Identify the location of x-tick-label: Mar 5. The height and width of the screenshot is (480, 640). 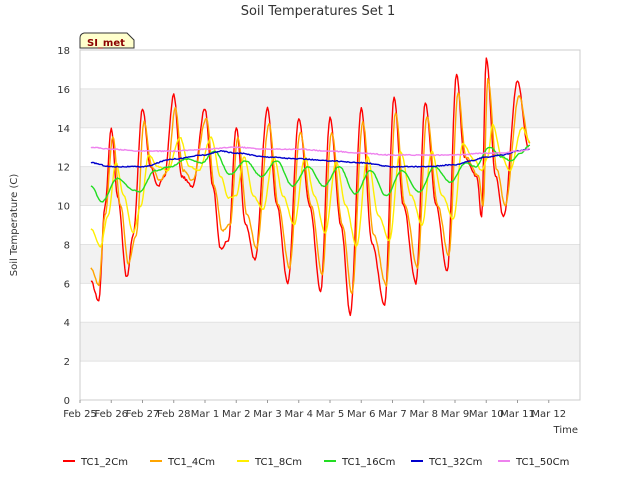
(330, 414).